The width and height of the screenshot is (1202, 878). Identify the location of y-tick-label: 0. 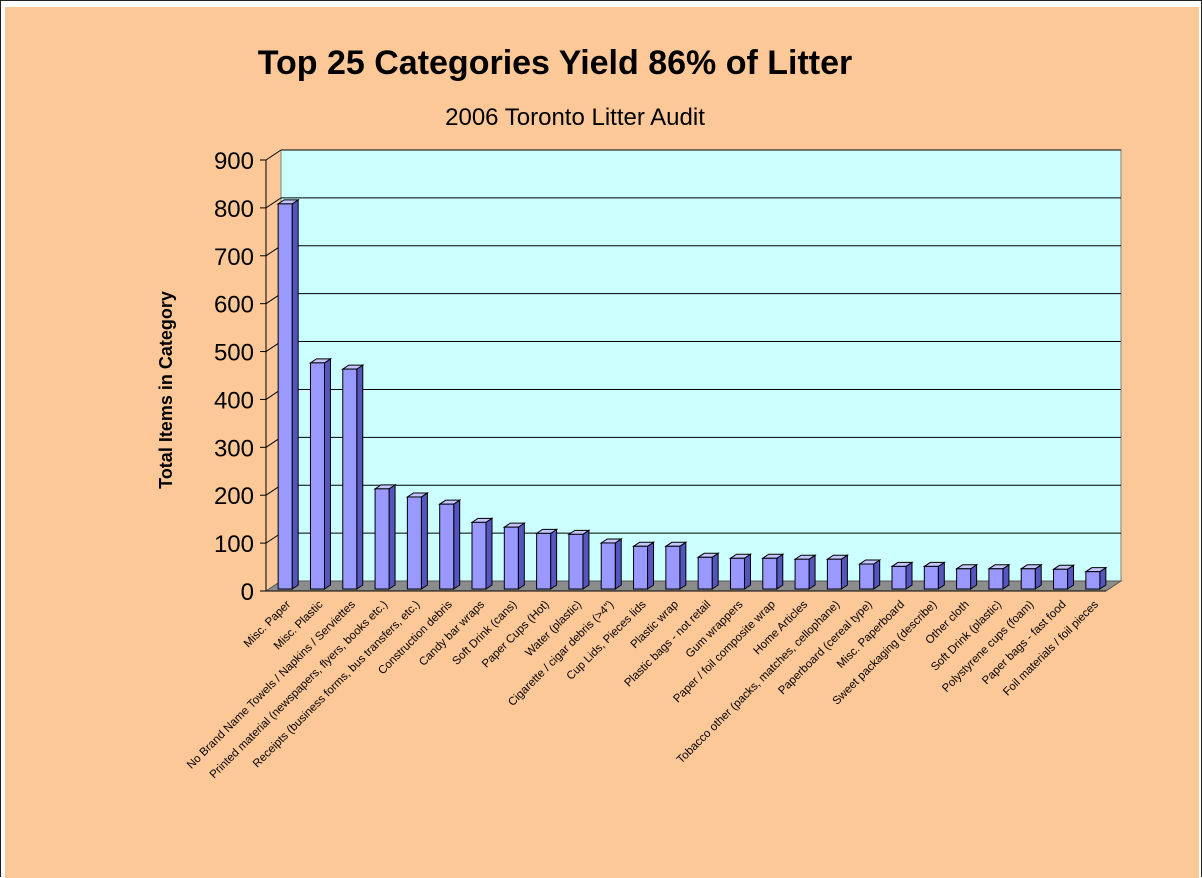
(247, 592).